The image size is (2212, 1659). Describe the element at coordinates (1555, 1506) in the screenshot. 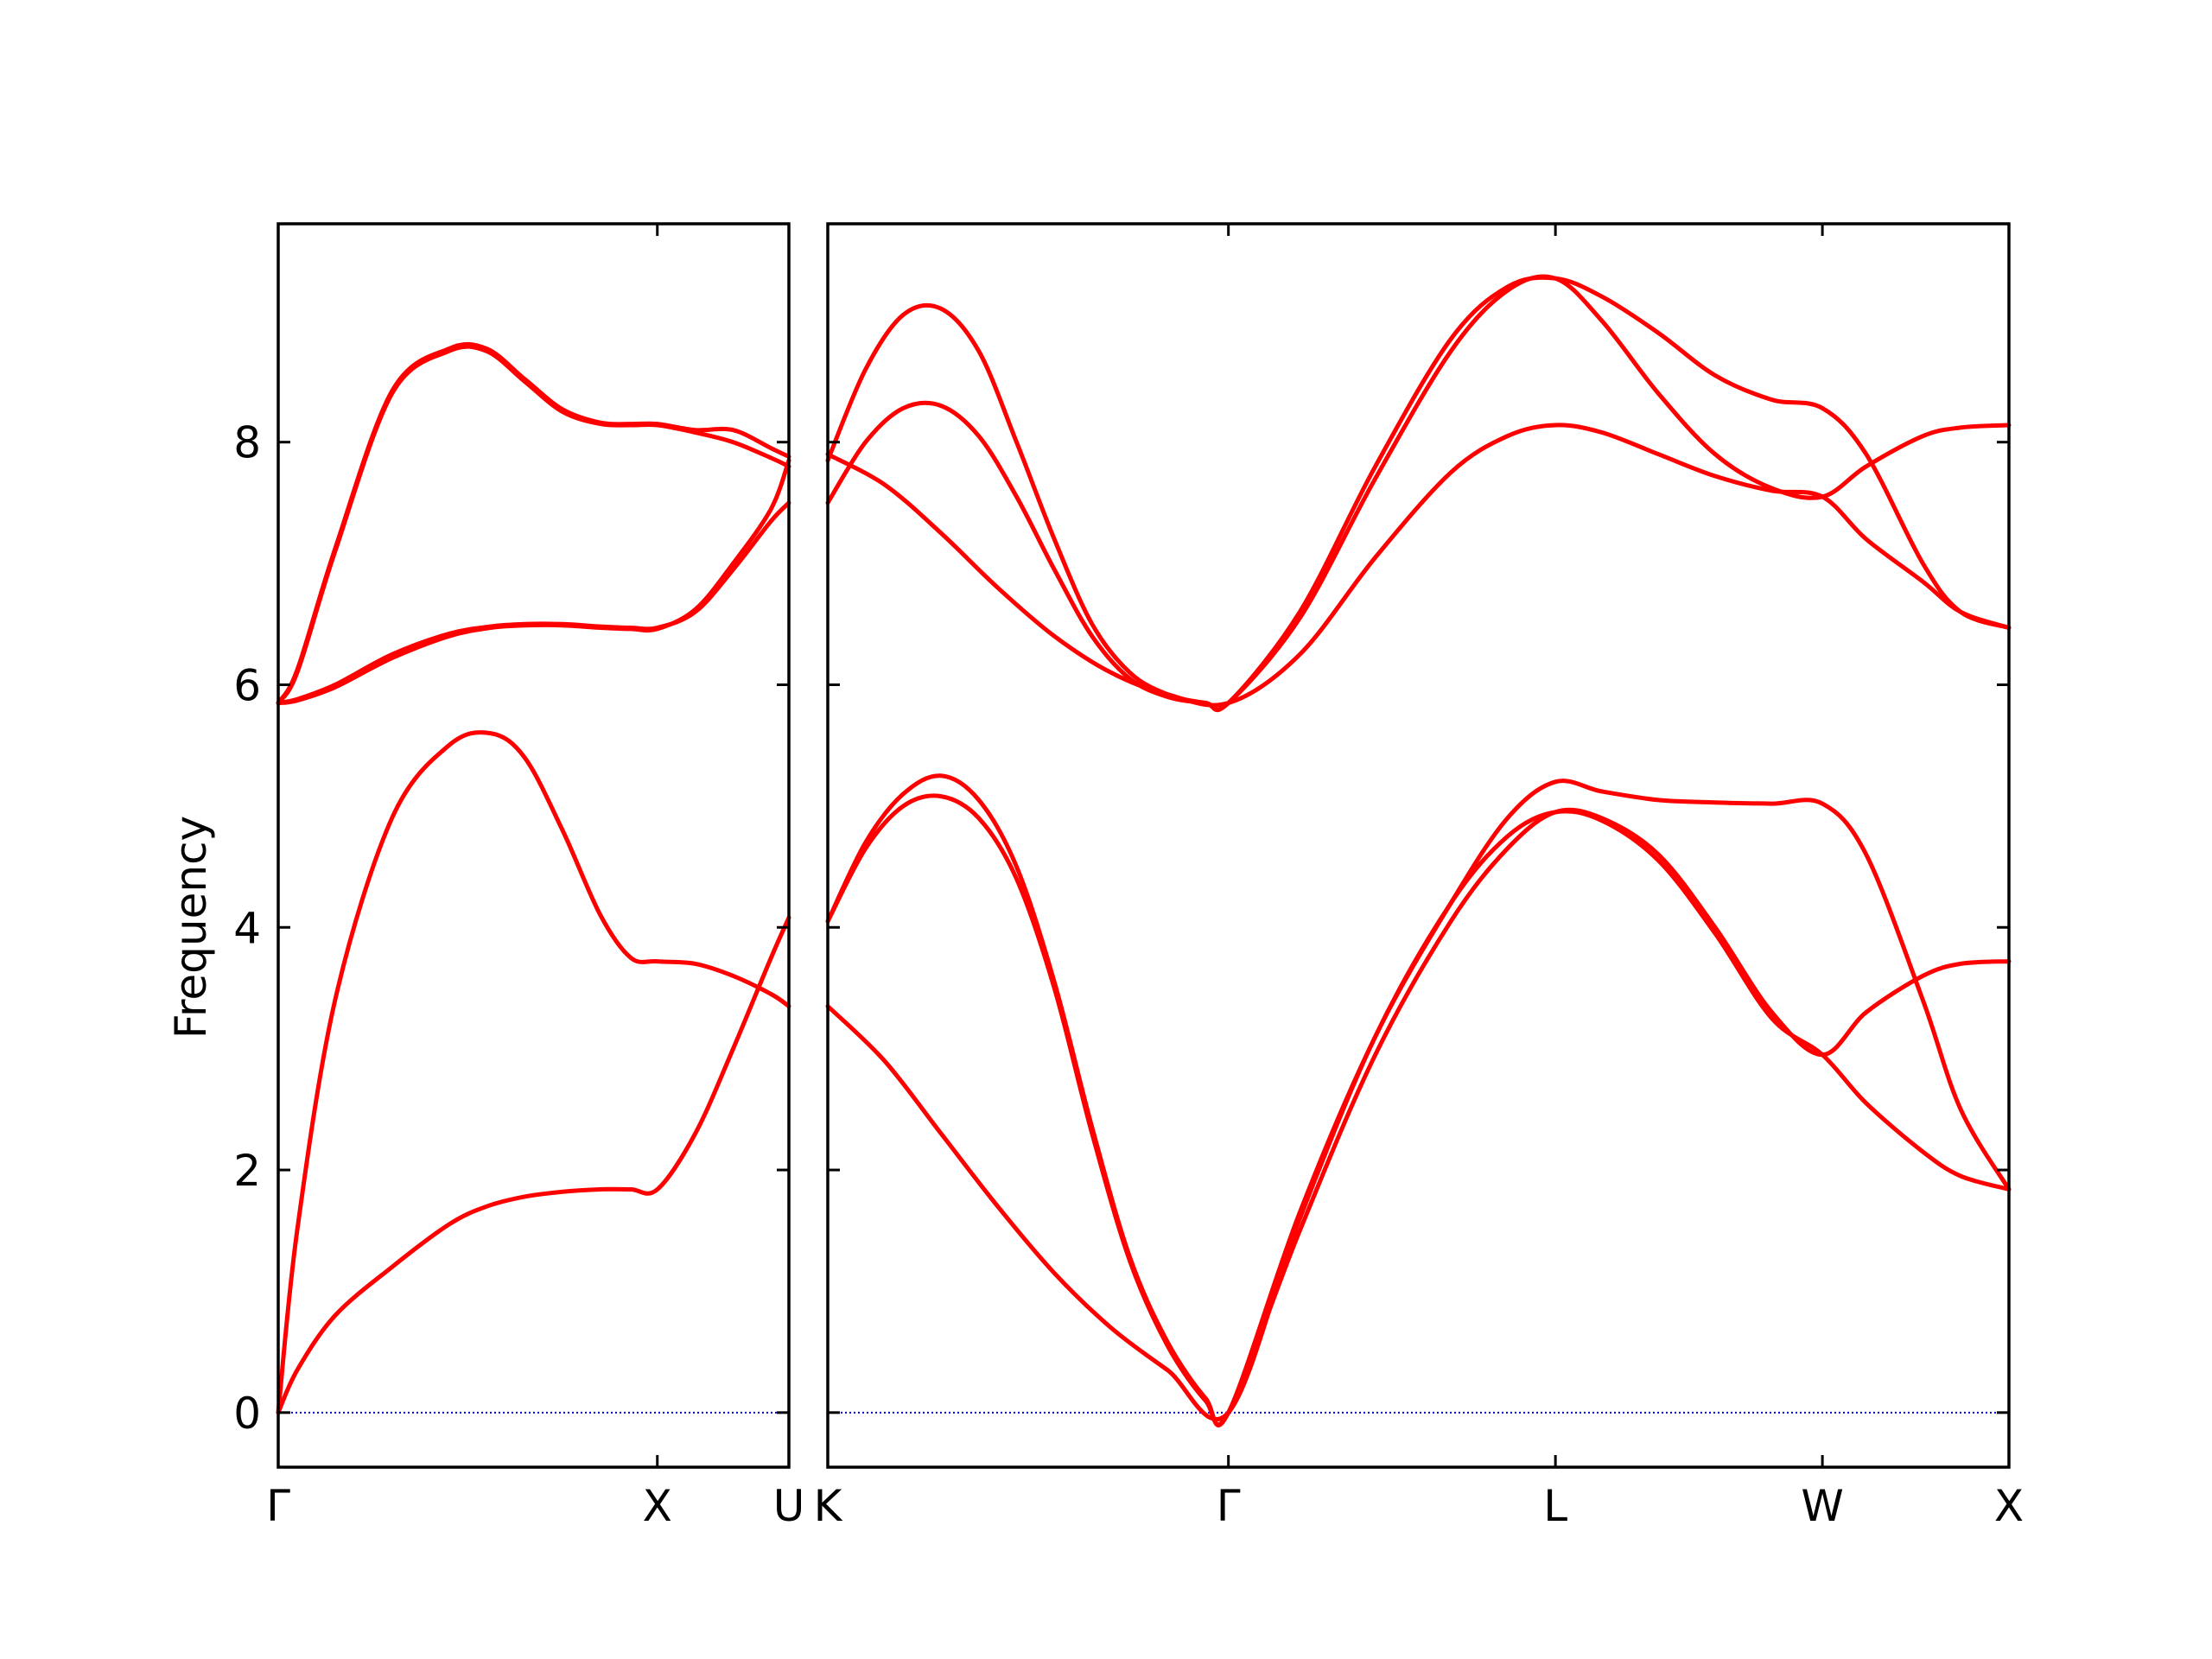

I see `x-tick-label: L` at that location.